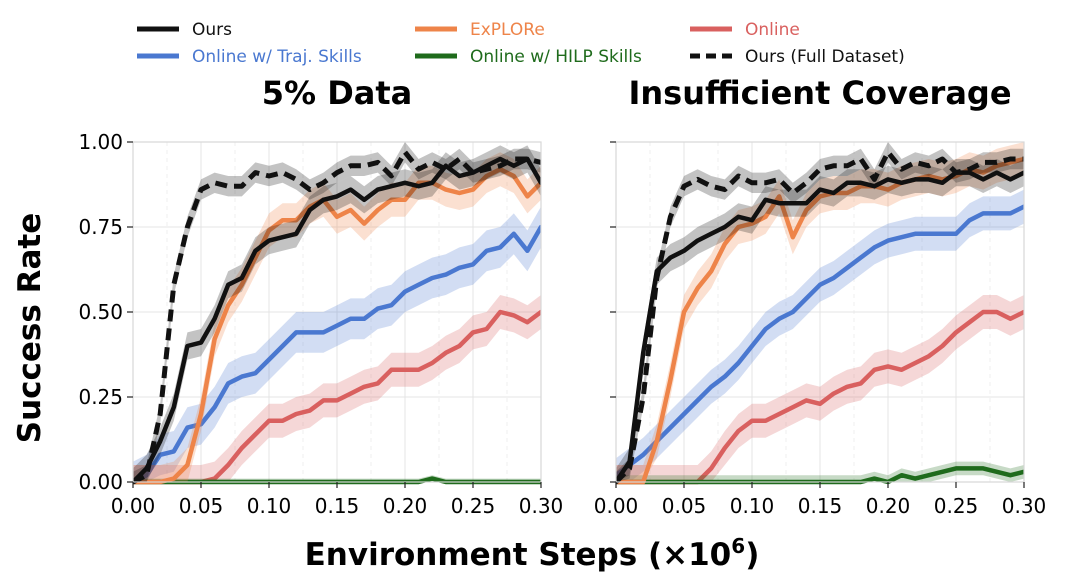  Describe the element at coordinates (337, 93) in the screenshot. I see `panel-title: 5% Data` at that location.